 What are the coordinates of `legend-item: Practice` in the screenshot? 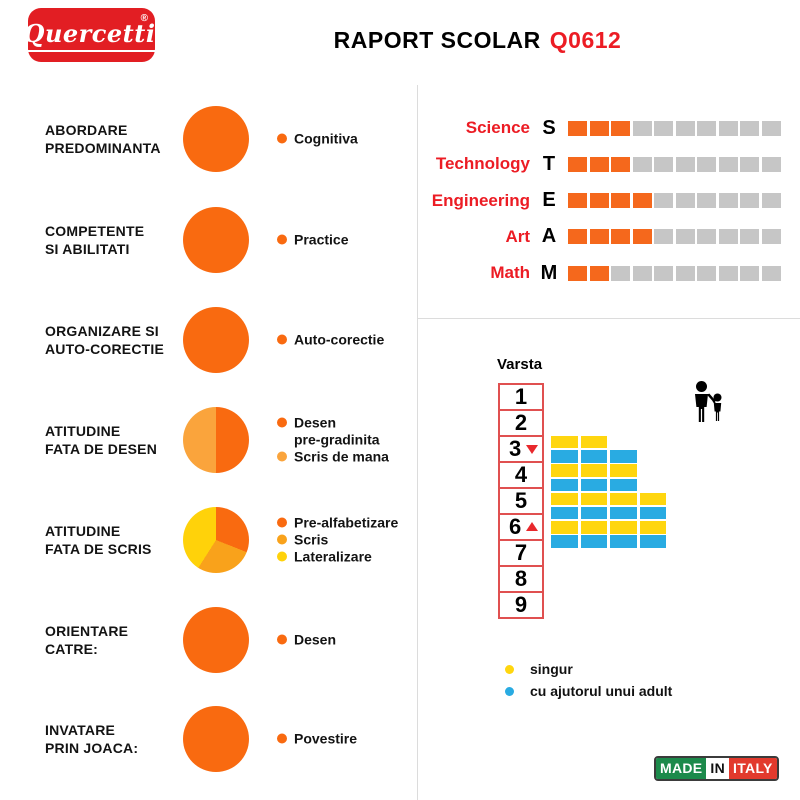 It's located at (312, 240).